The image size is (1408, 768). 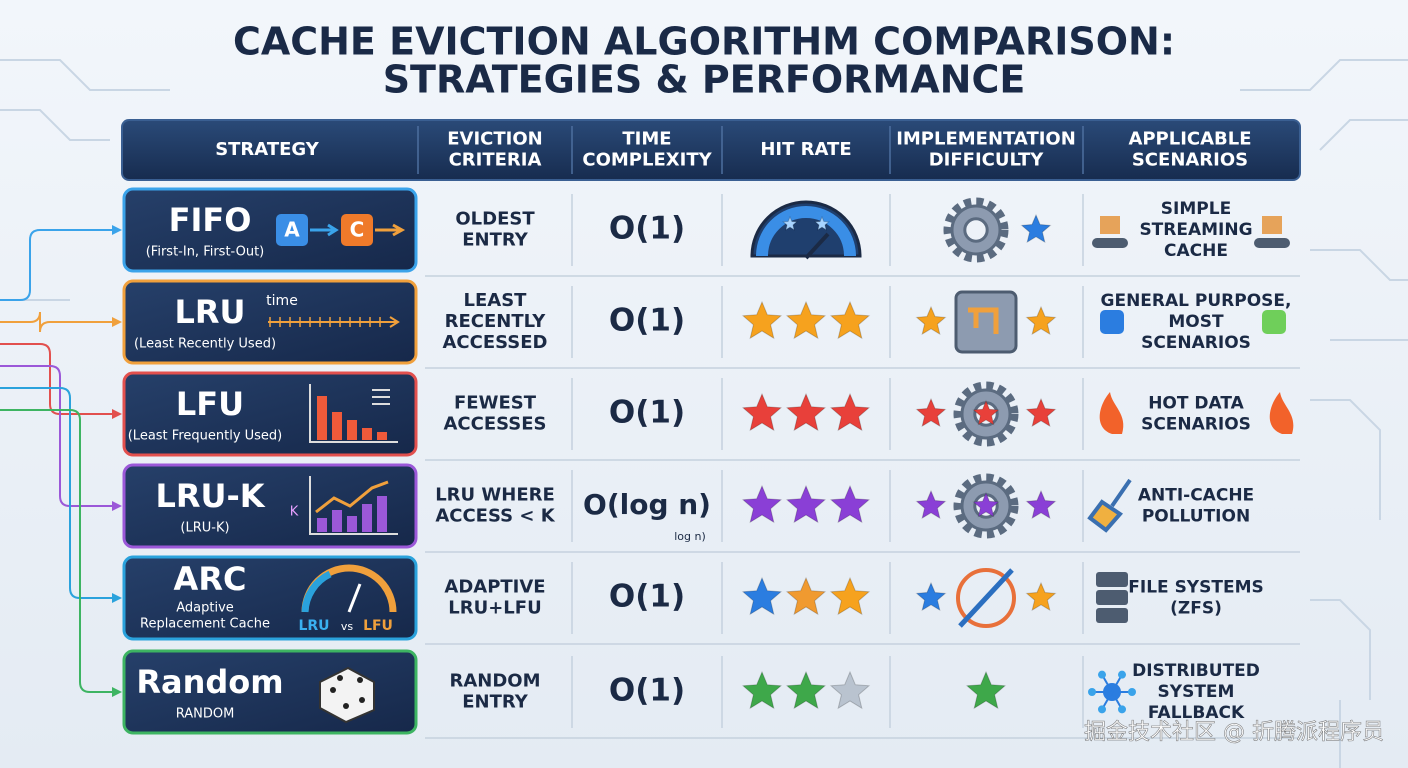 What do you see at coordinates (494, 587) in the screenshot?
I see `criteria-text: ADAPTIVE` at bounding box center [494, 587].